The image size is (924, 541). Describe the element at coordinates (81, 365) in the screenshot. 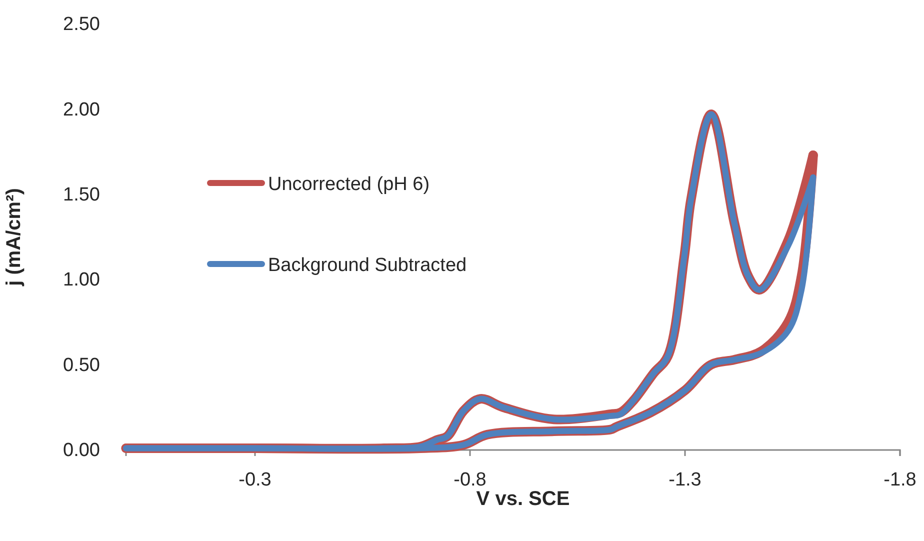

I see `y-tick-label: 0.50` at that location.